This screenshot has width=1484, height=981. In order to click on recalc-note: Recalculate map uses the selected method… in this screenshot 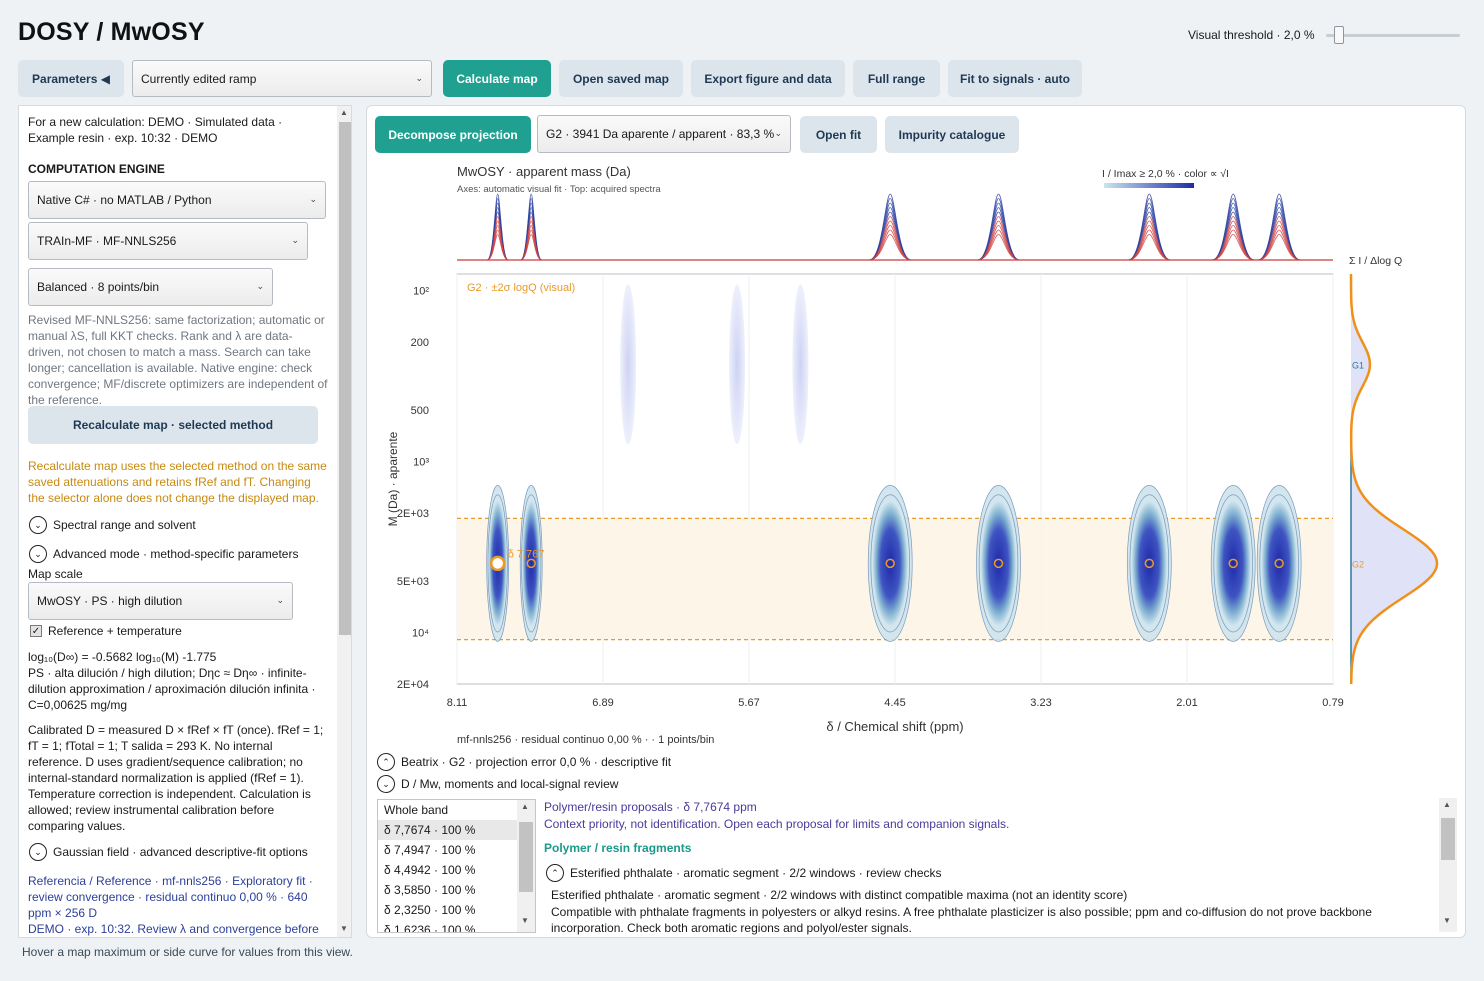, I will do `click(177, 482)`.